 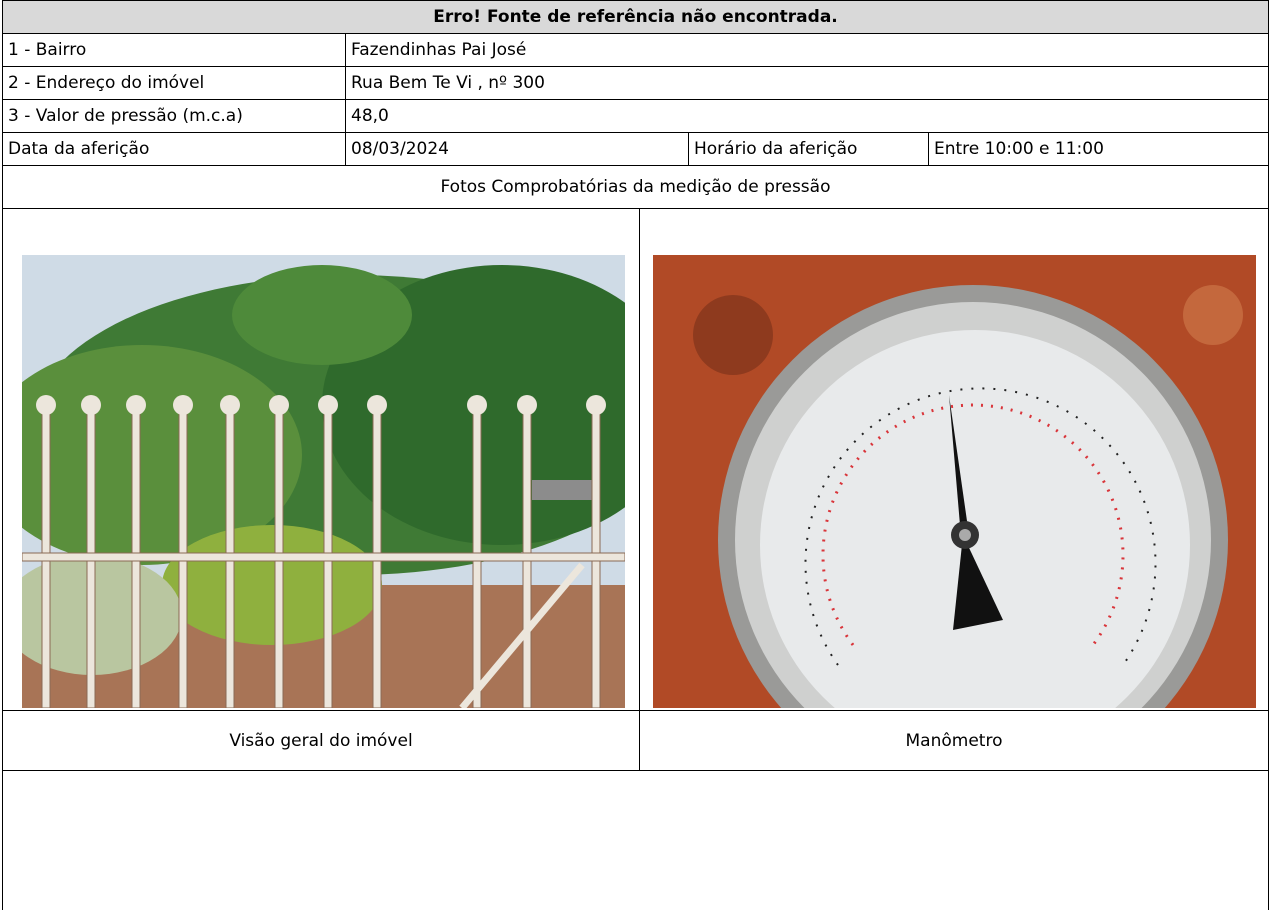 I want to click on label-cell: Data da aferição, so click(x=174, y=149).